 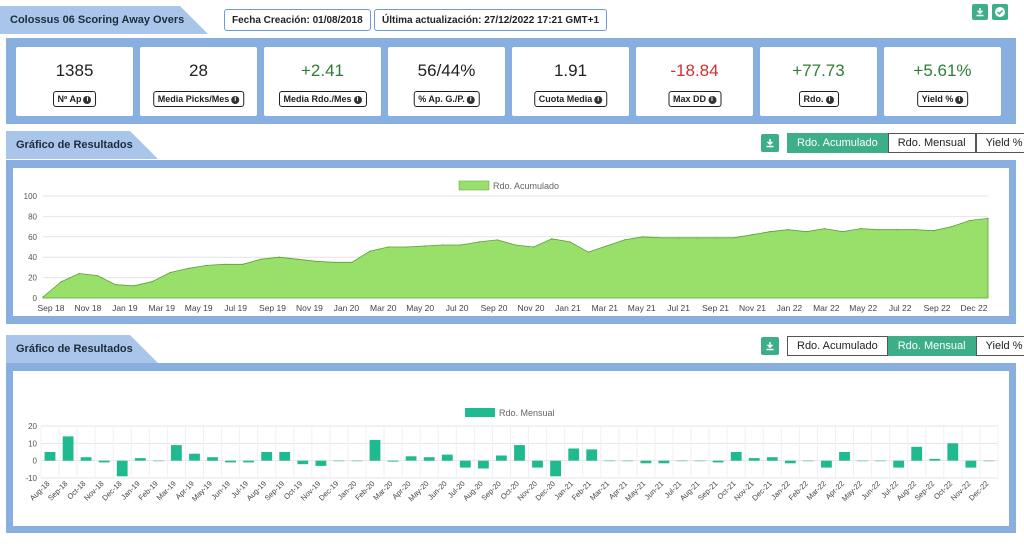 What do you see at coordinates (111, 490) in the screenshot?
I see `x-tick-label: Dec-18` at bounding box center [111, 490].